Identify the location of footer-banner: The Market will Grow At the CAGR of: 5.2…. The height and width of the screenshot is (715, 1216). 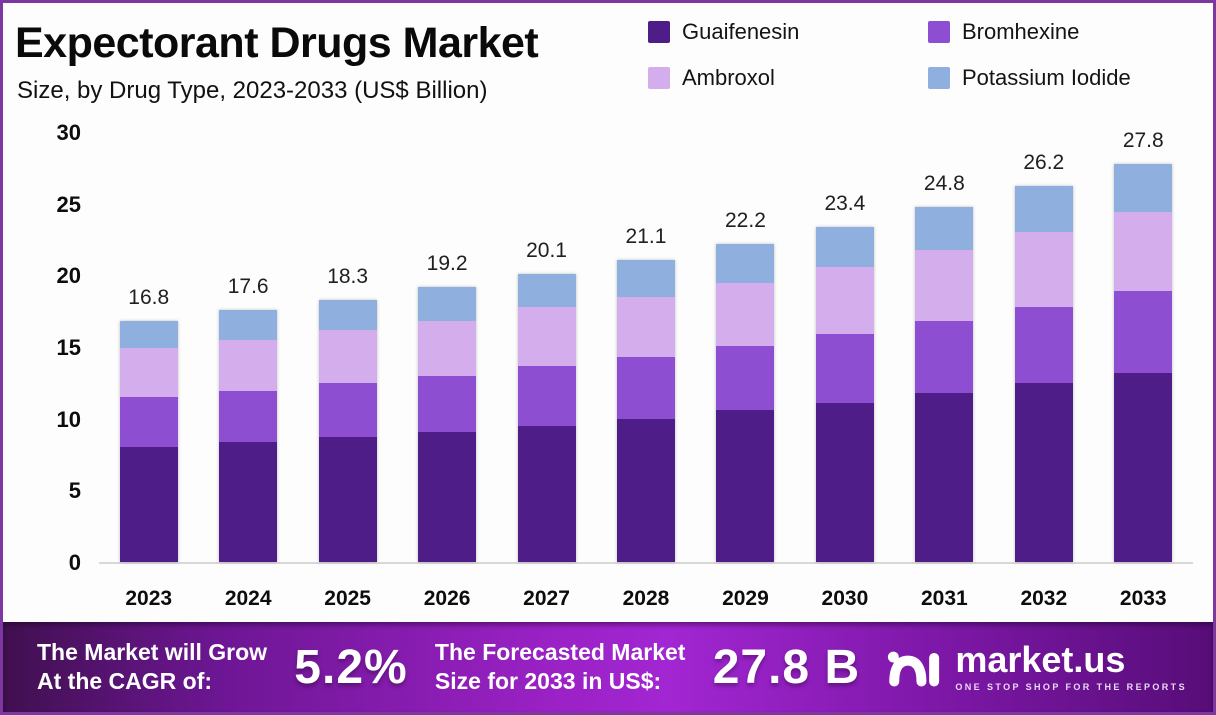
(608, 667).